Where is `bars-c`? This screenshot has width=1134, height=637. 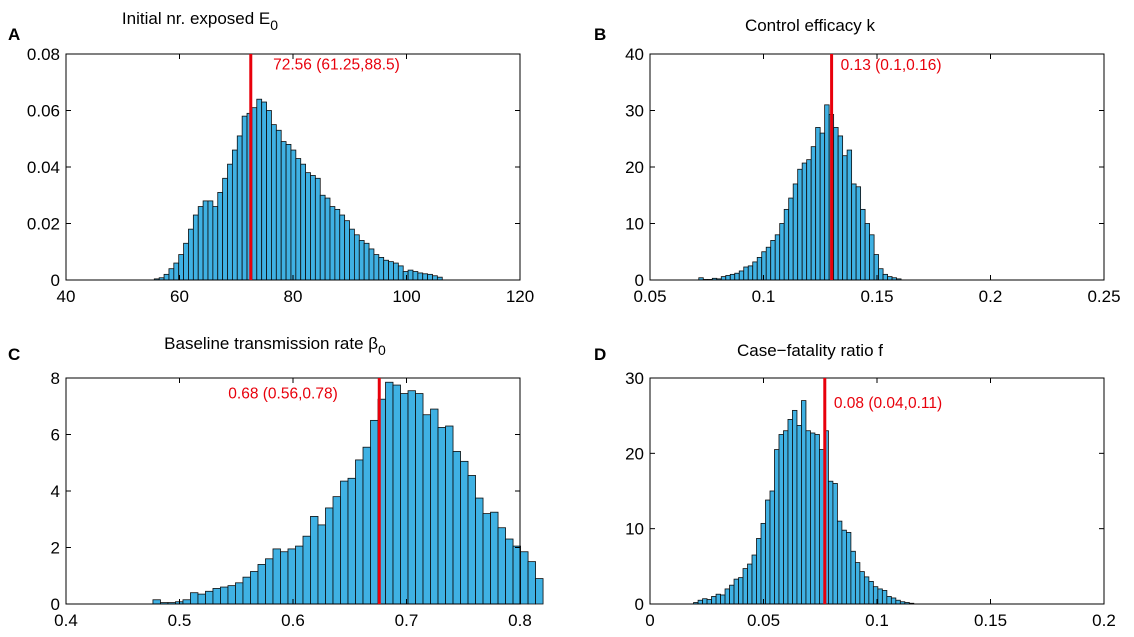 bars-c is located at coordinates (348, 493).